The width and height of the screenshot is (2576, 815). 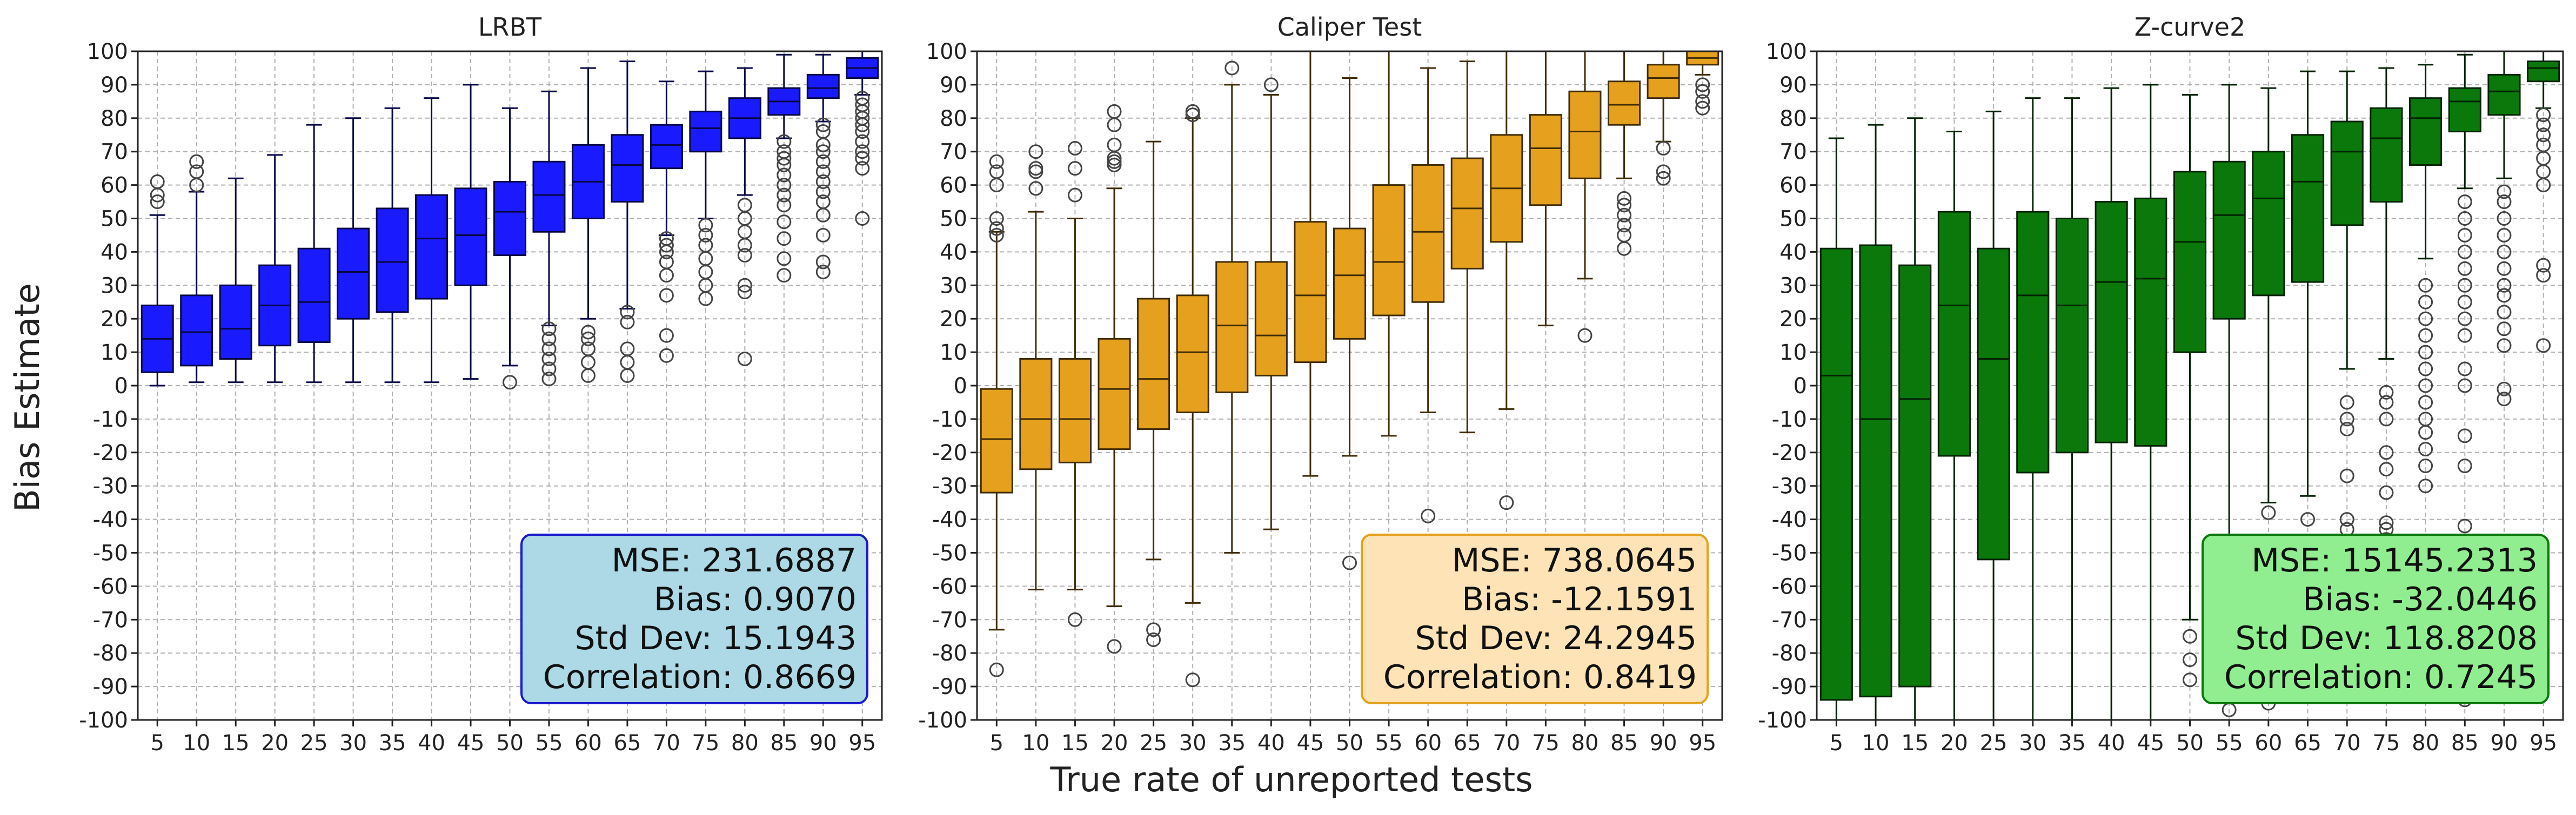 I want to click on stat-mse: MSE: 231.6887, so click(x=734, y=561).